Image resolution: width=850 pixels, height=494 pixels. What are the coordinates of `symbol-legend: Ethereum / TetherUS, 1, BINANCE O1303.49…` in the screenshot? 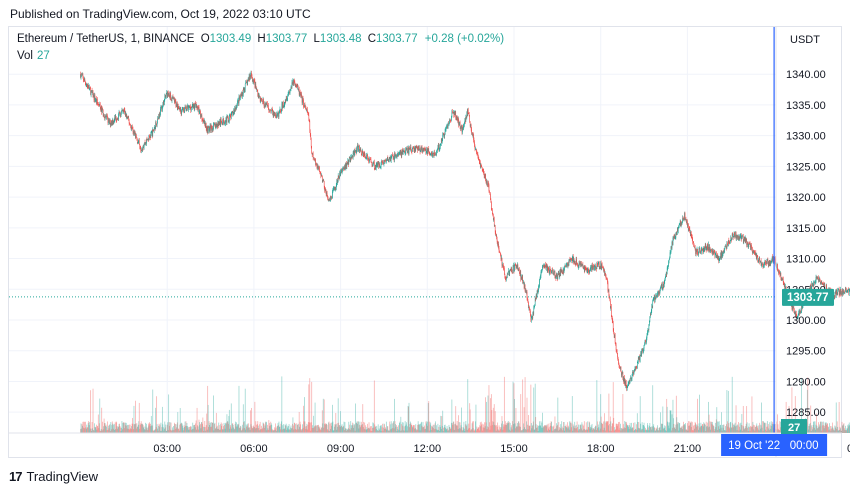 It's located at (260, 39).